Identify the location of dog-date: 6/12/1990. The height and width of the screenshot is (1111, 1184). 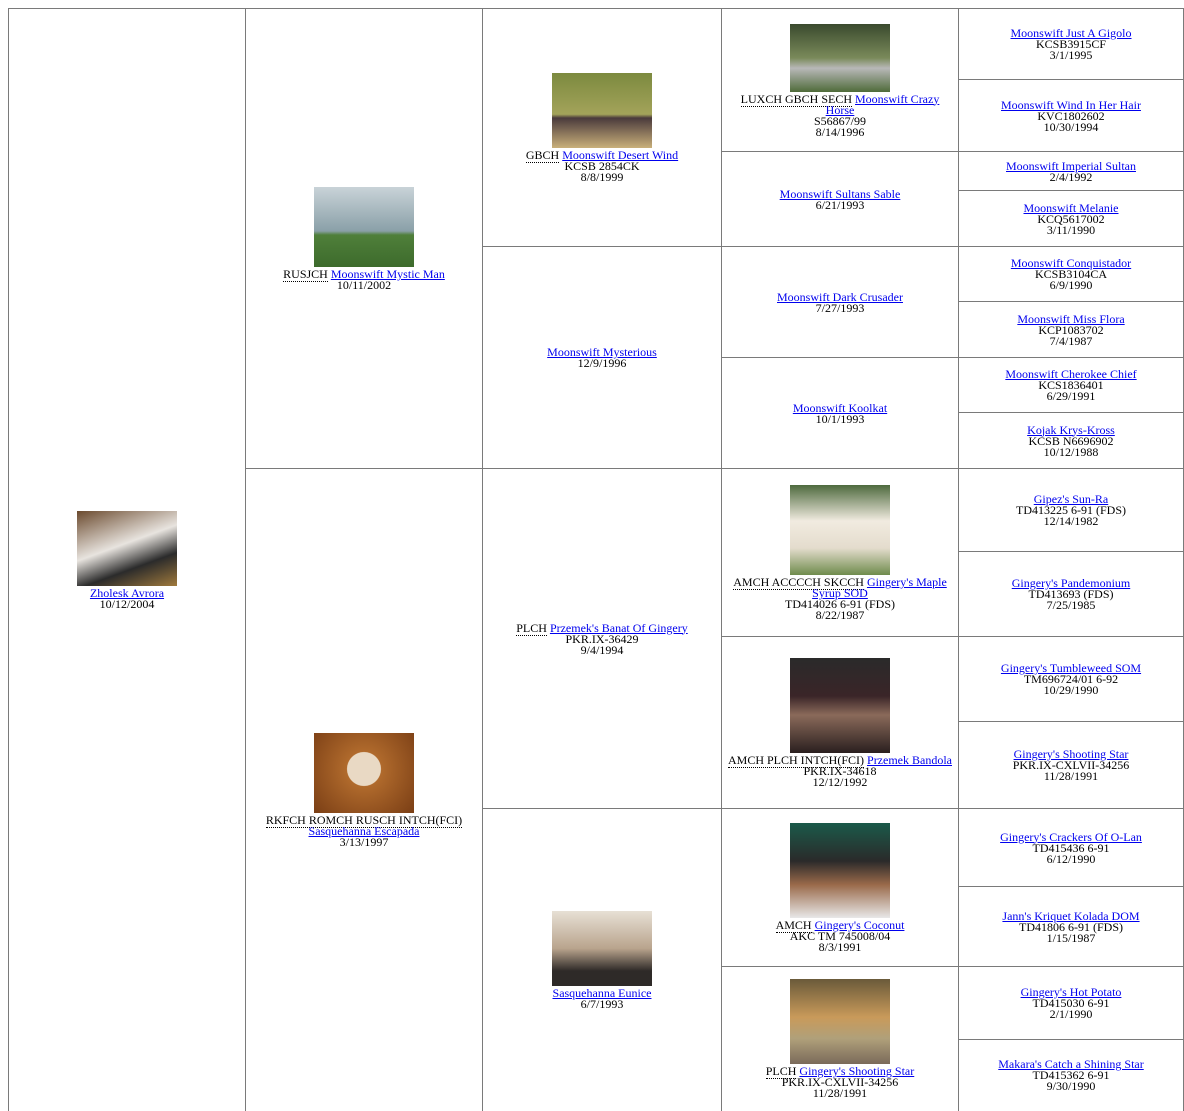
(1071, 858).